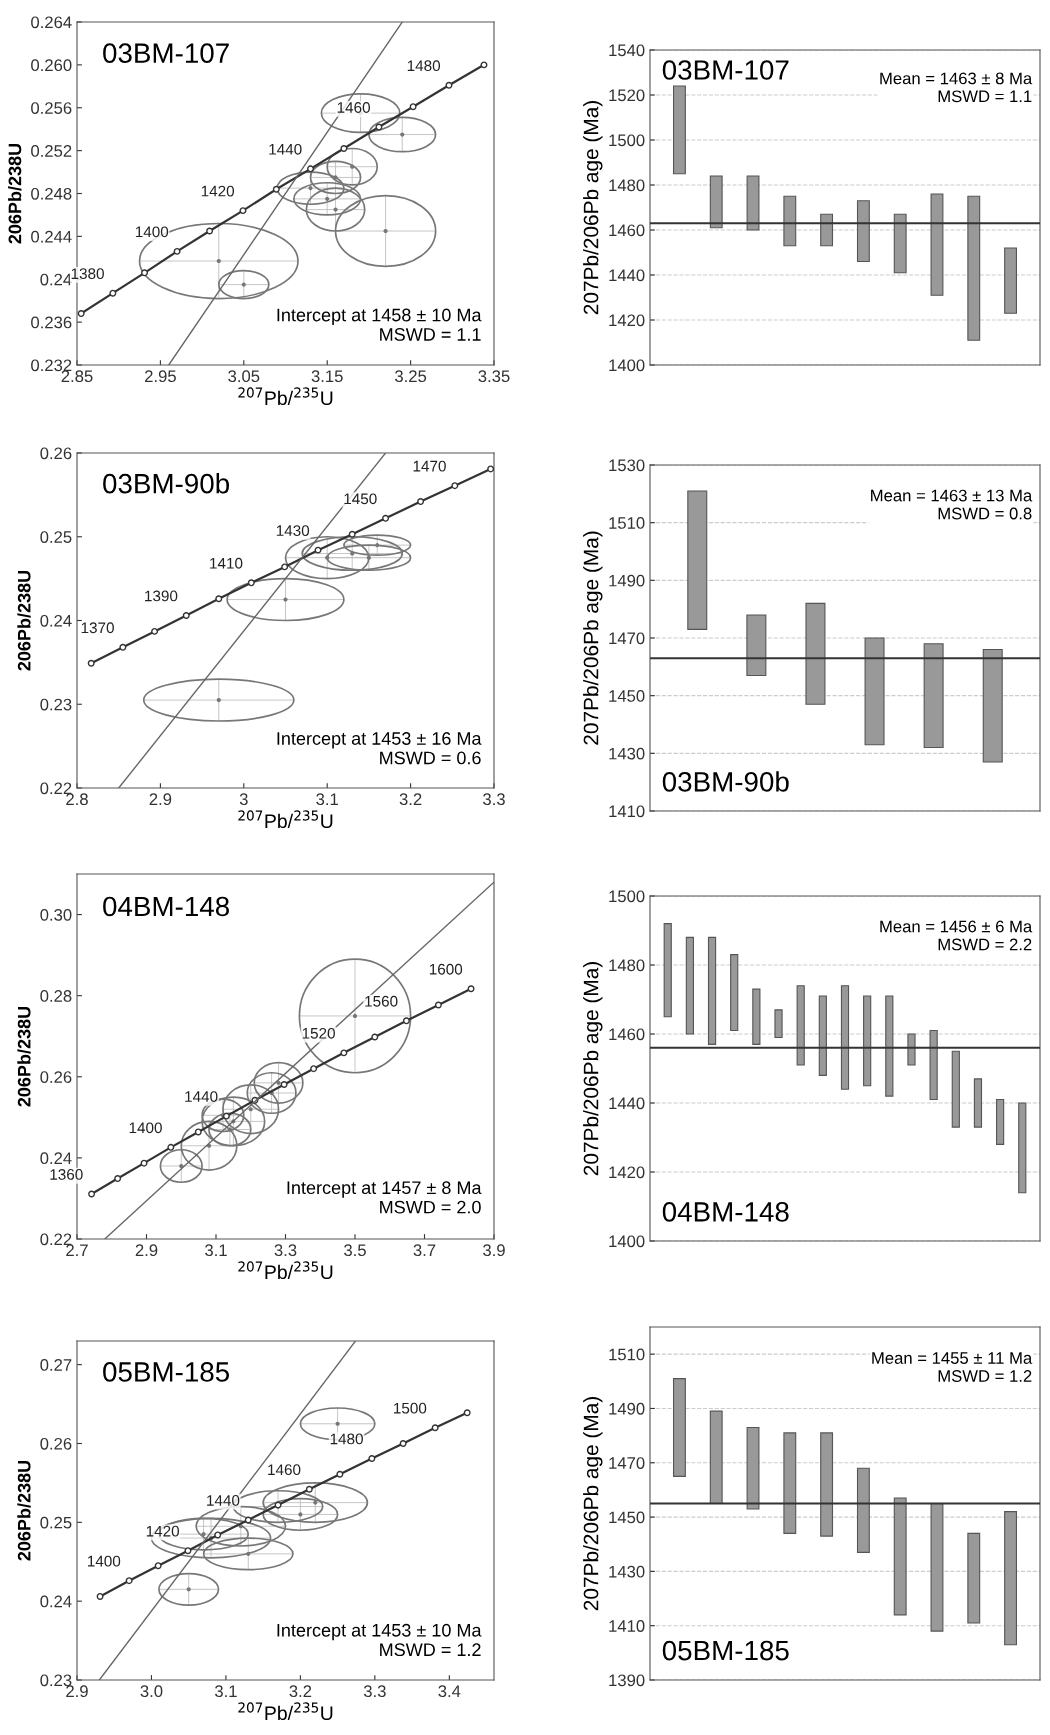 This screenshot has width=1050, height=1735. What do you see at coordinates (627, 1172) in the screenshot?
I see `y-tick-label: 1420` at bounding box center [627, 1172].